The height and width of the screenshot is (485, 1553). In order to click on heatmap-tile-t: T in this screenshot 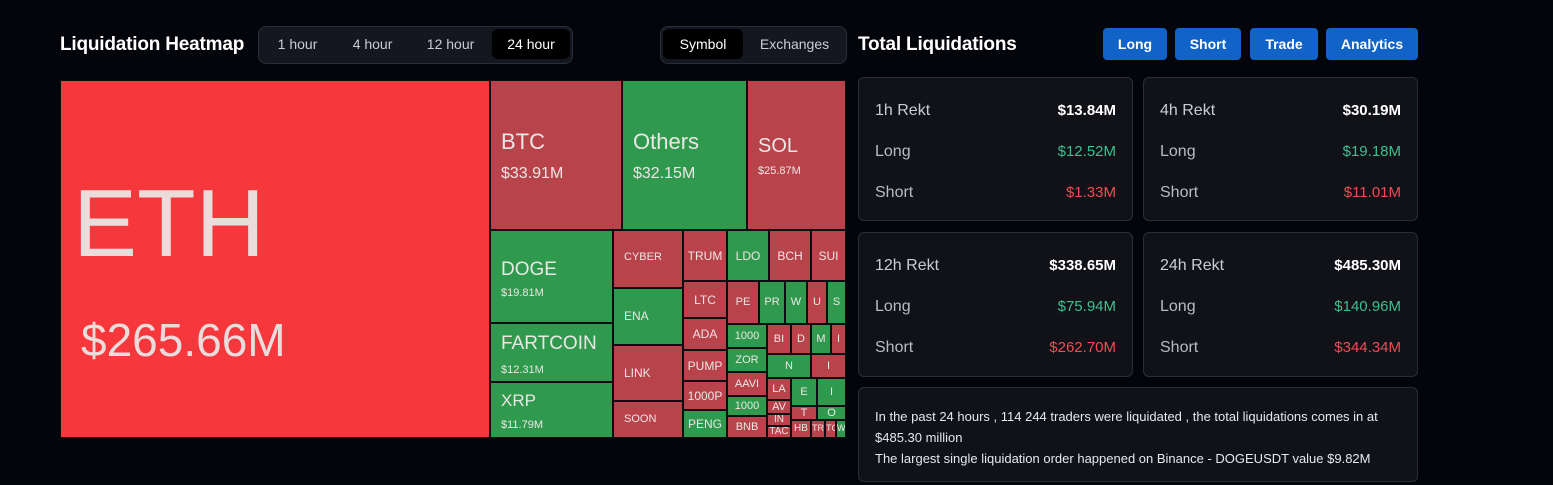, I will do `click(804, 413)`.